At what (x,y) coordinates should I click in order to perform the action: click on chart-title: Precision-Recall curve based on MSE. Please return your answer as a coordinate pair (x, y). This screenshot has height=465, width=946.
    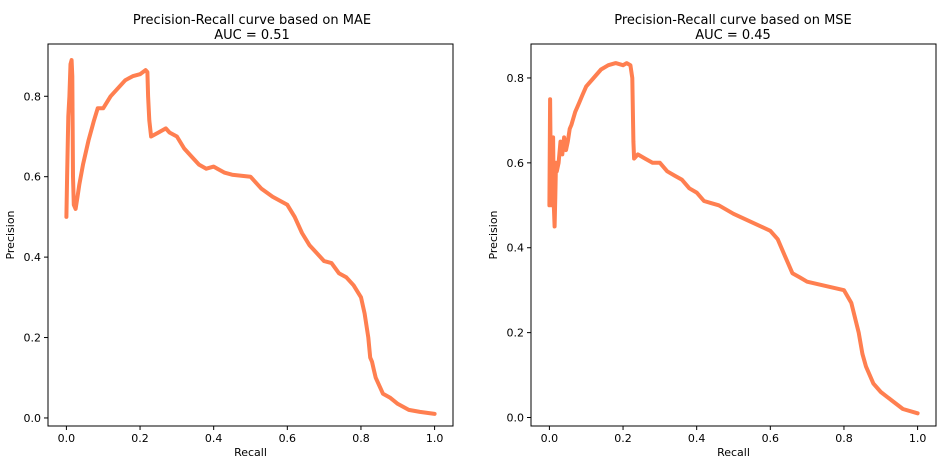
    Looking at the image, I should click on (733, 20).